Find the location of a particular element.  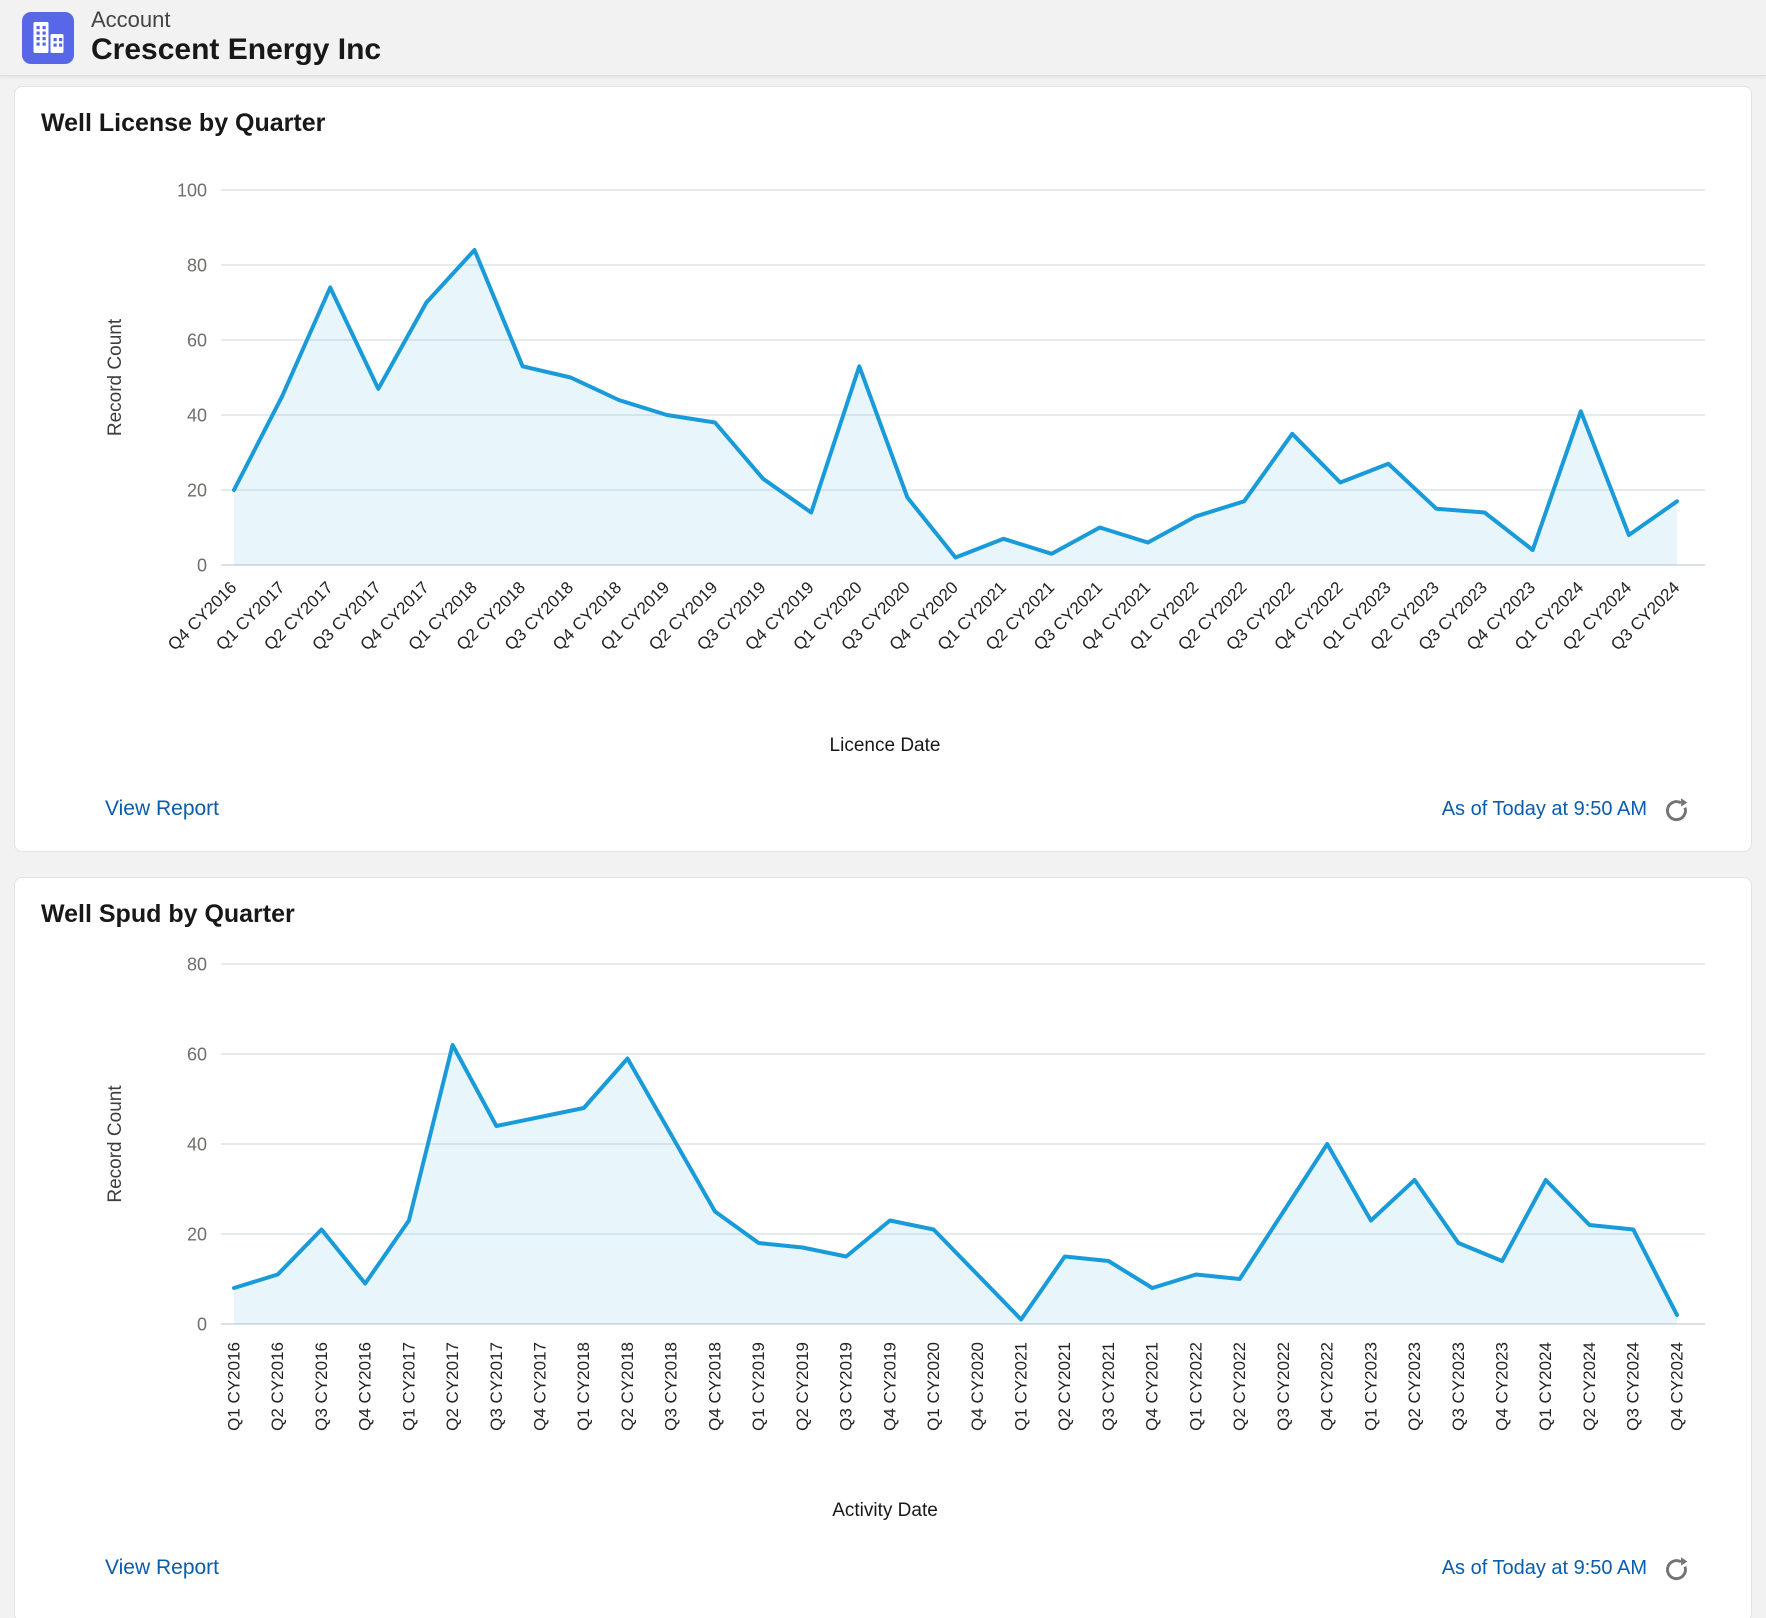

svg-text: Q1 CY2023 is located at coordinates (1370, 1386).